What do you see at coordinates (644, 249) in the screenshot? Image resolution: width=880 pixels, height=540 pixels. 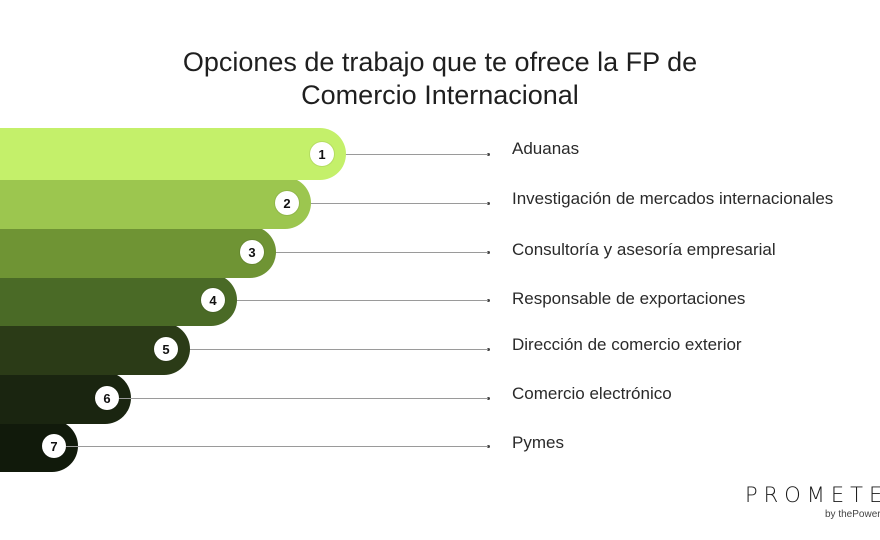 I see `option-label-3: Consultoría y asesoría empresarial` at bounding box center [644, 249].